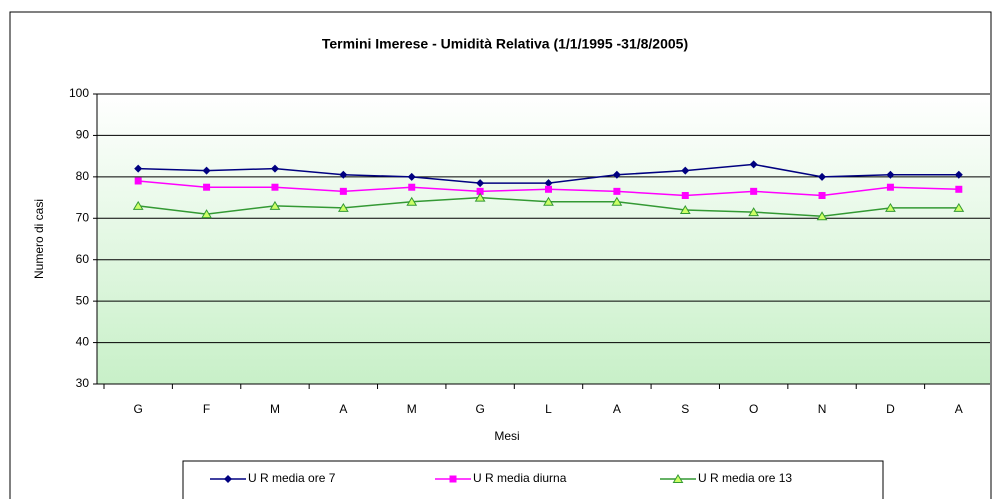 The width and height of the screenshot is (994, 499). Describe the element at coordinates (292, 478) in the screenshot. I see `legend-label: U R media ore 7` at that location.